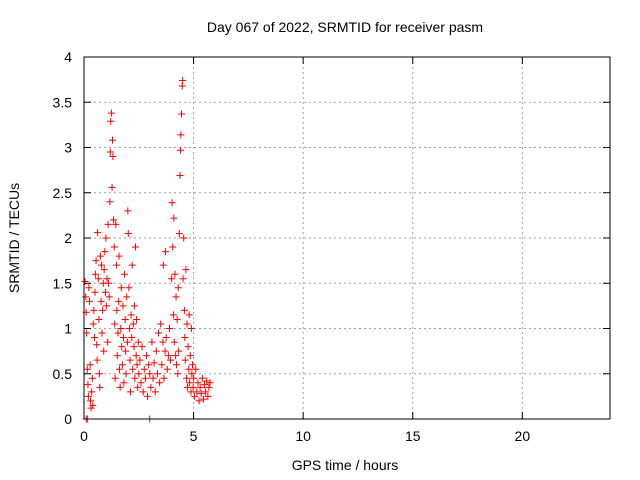 The height and width of the screenshot is (480, 640). What do you see at coordinates (68, 238) in the screenshot?
I see `y-tick-label: 2` at bounding box center [68, 238].